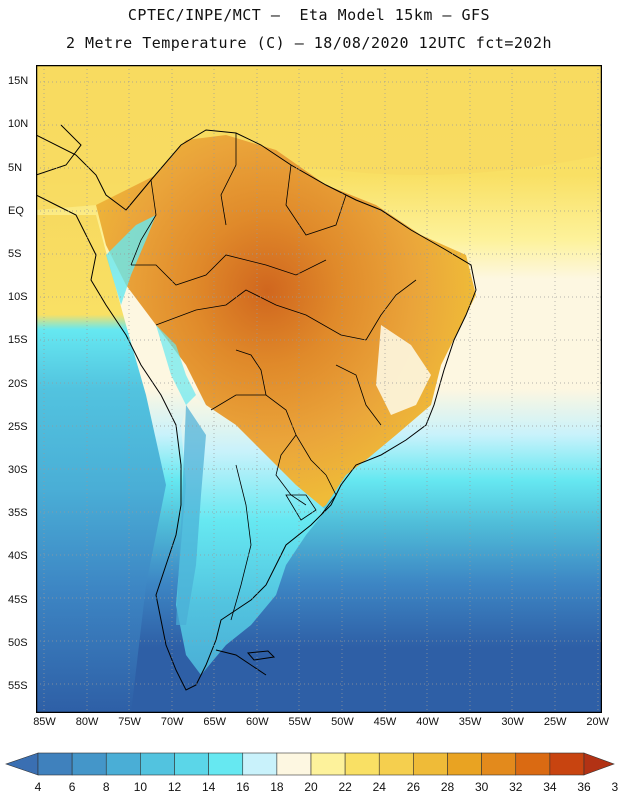 The width and height of the screenshot is (618, 800). I want to click on lon-tick-label: 70W, so click(172, 722).